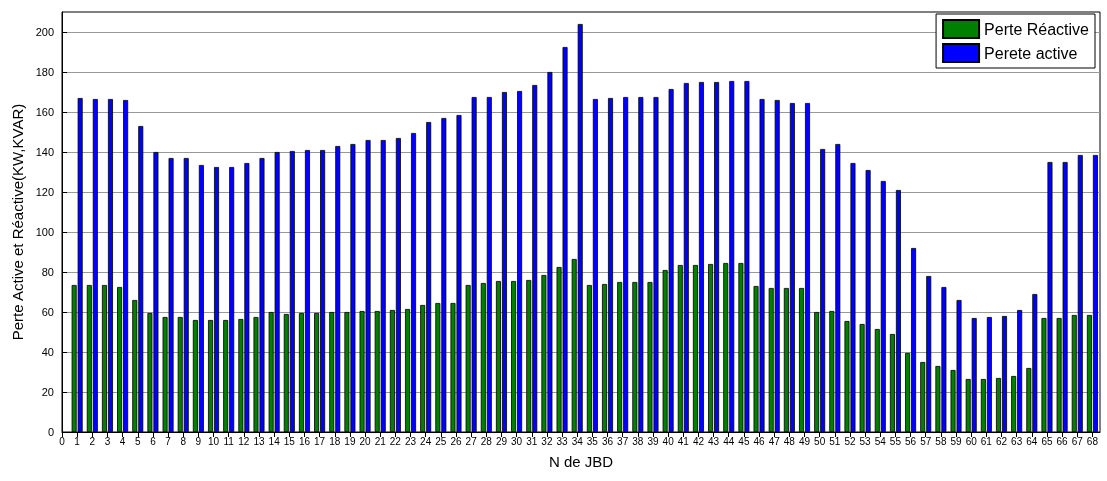  What do you see at coordinates (213, 441) in the screenshot?
I see `x-tick-label: 10` at bounding box center [213, 441].